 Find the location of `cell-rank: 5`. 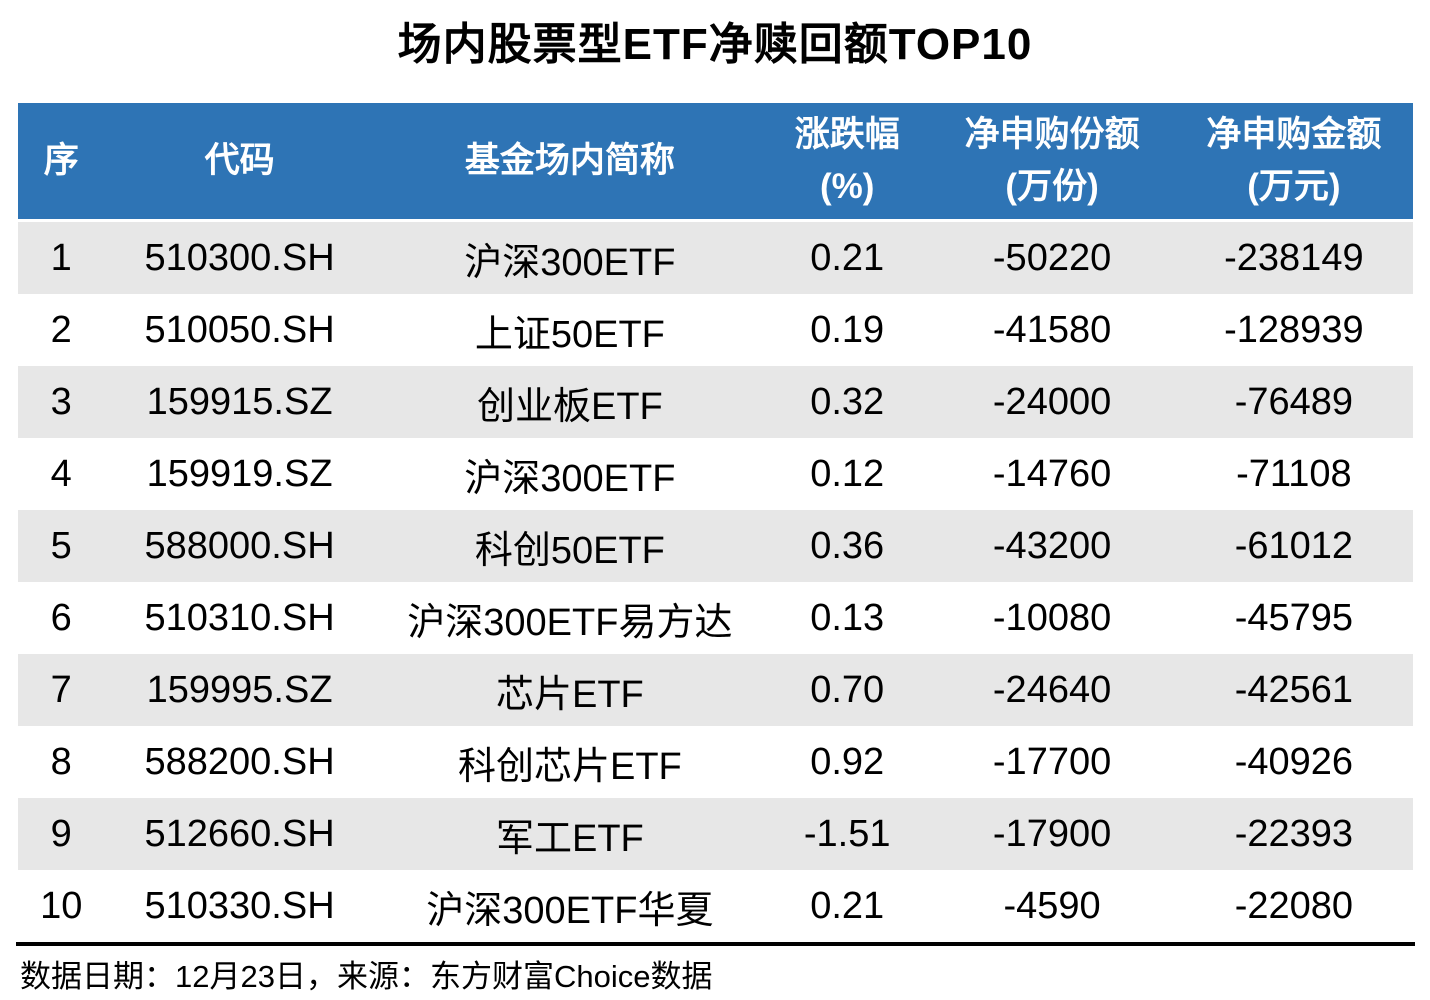

cell-rank: 5 is located at coordinates (61, 545).